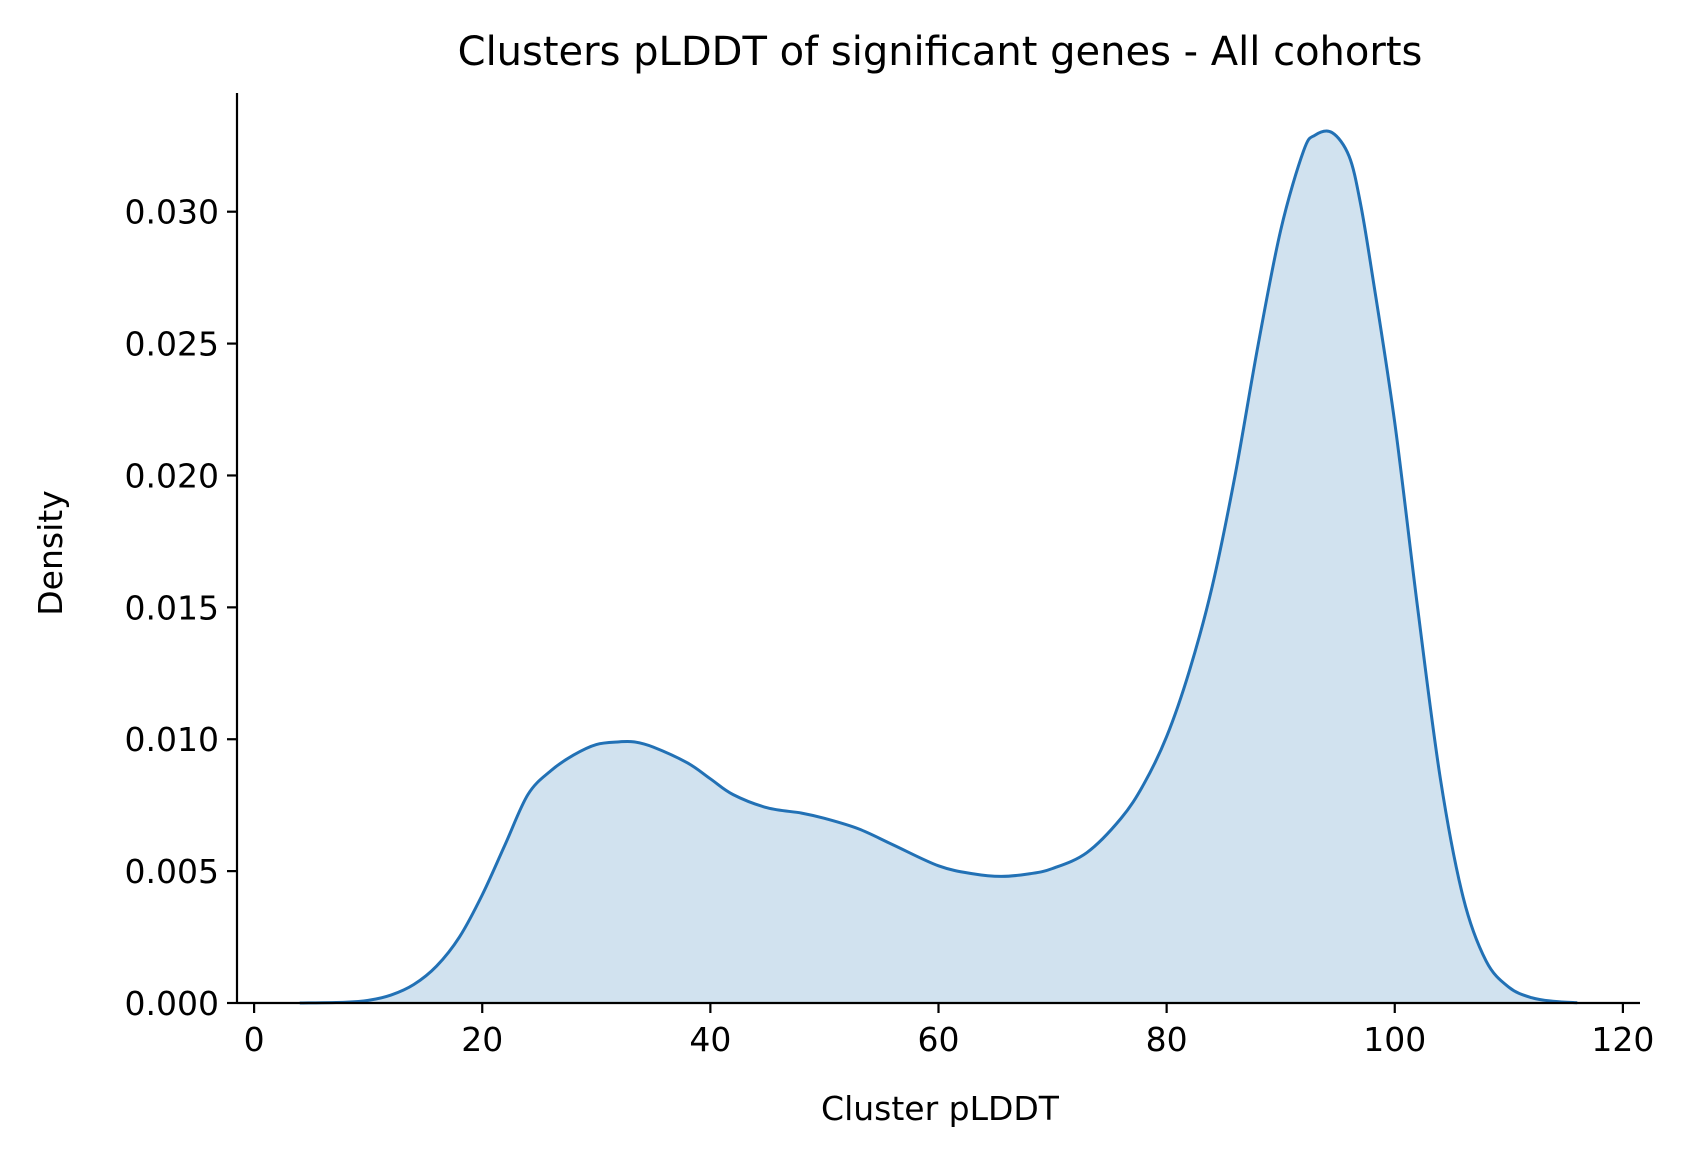 The height and width of the screenshot is (1154, 1682). What do you see at coordinates (939, 1039) in the screenshot?
I see `x-tick-label: 60` at bounding box center [939, 1039].